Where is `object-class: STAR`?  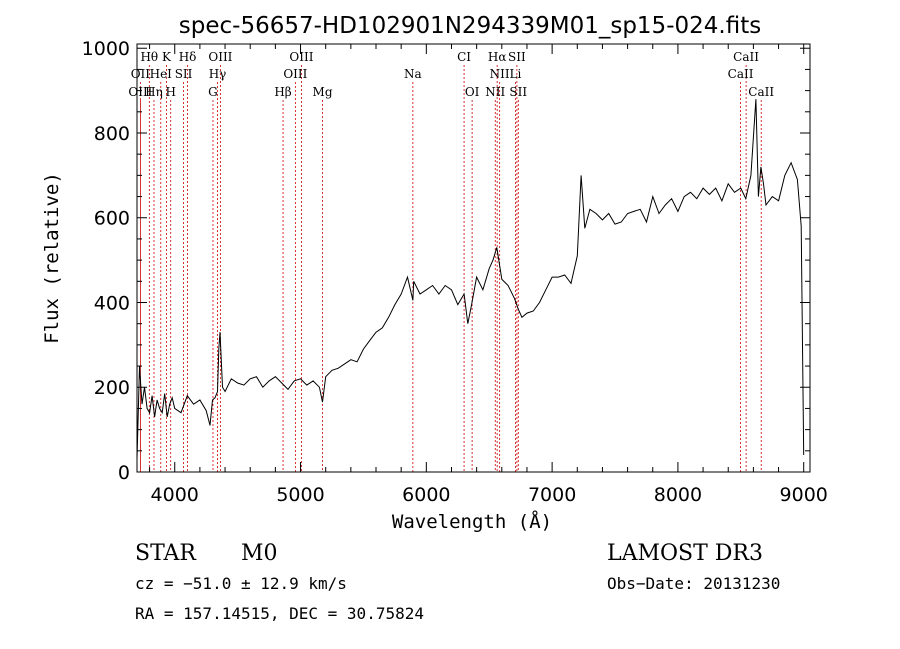 object-class: STAR is located at coordinates (166, 553).